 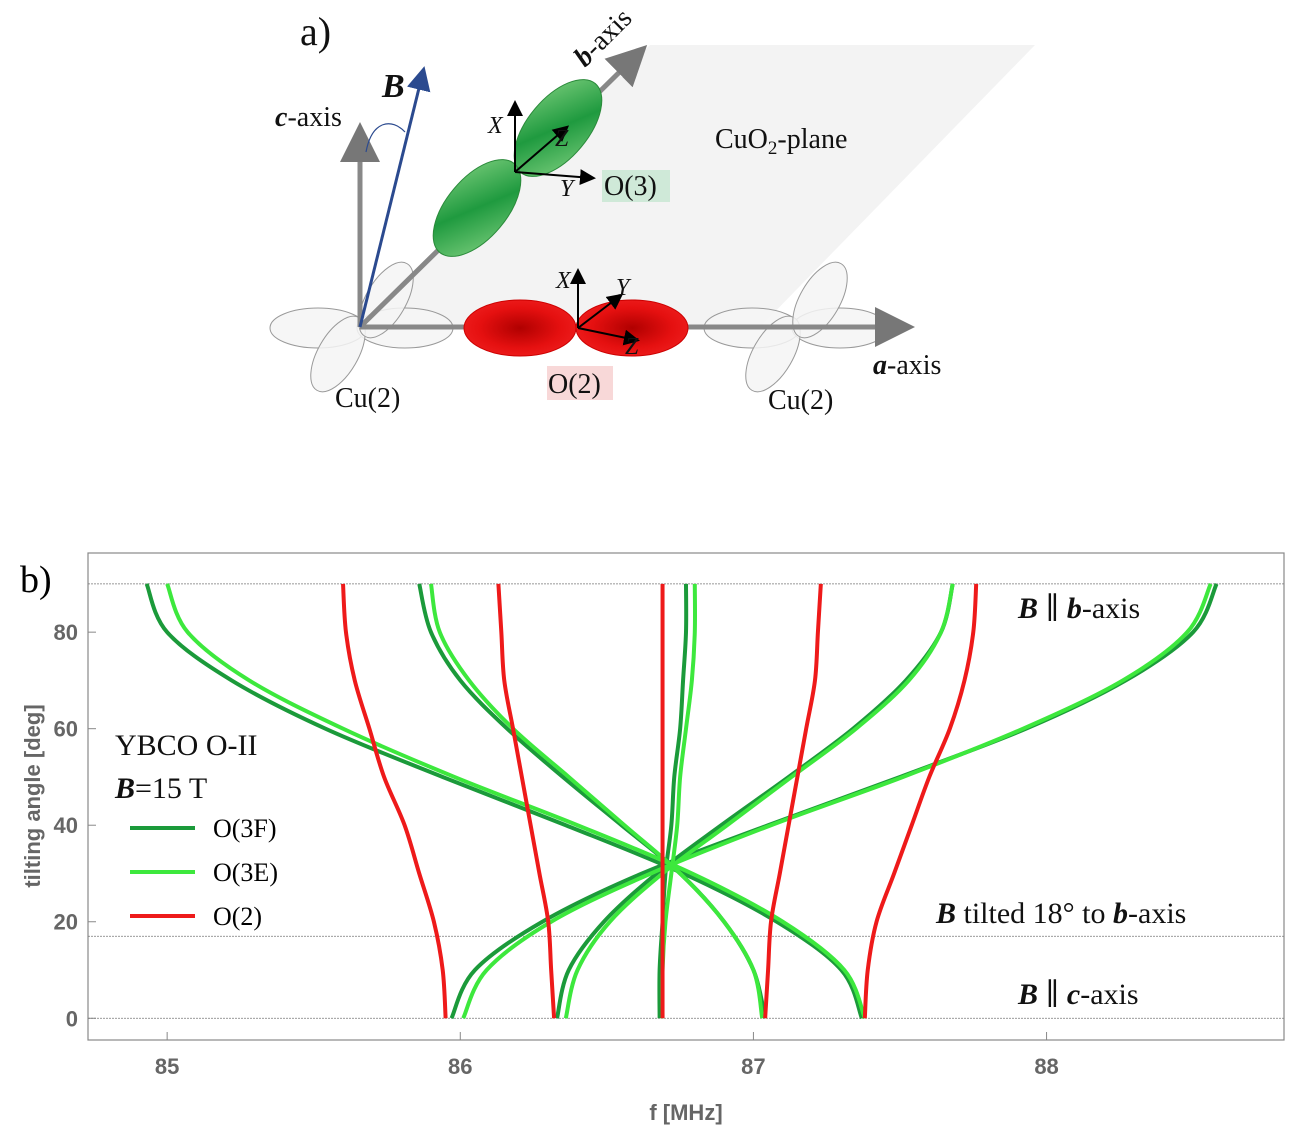 What do you see at coordinates (66, 922) in the screenshot?
I see `y-tick-label: 20` at bounding box center [66, 922].